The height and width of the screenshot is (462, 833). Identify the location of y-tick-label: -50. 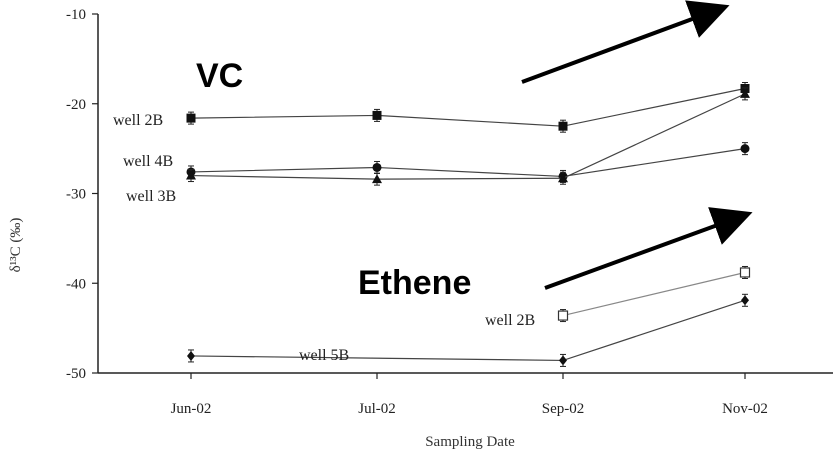
(76, 374).